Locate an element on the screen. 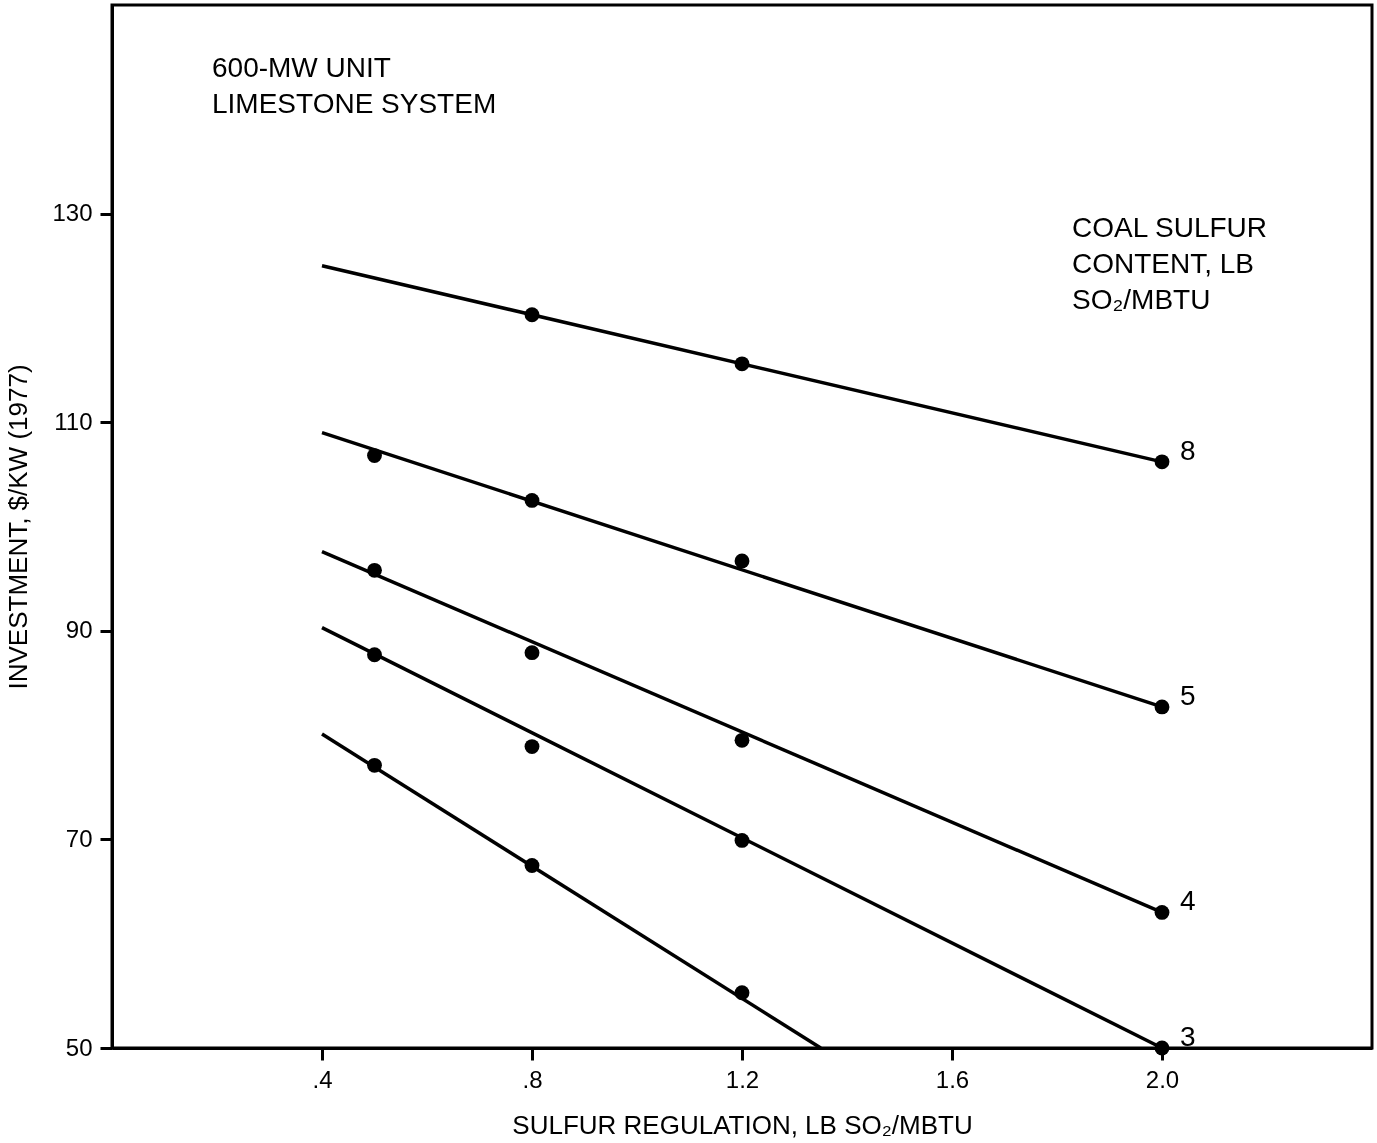  annotation: COAL SULFUR CONTENT, LB SO₂/MBTU is located at coordinates (1170, 263).